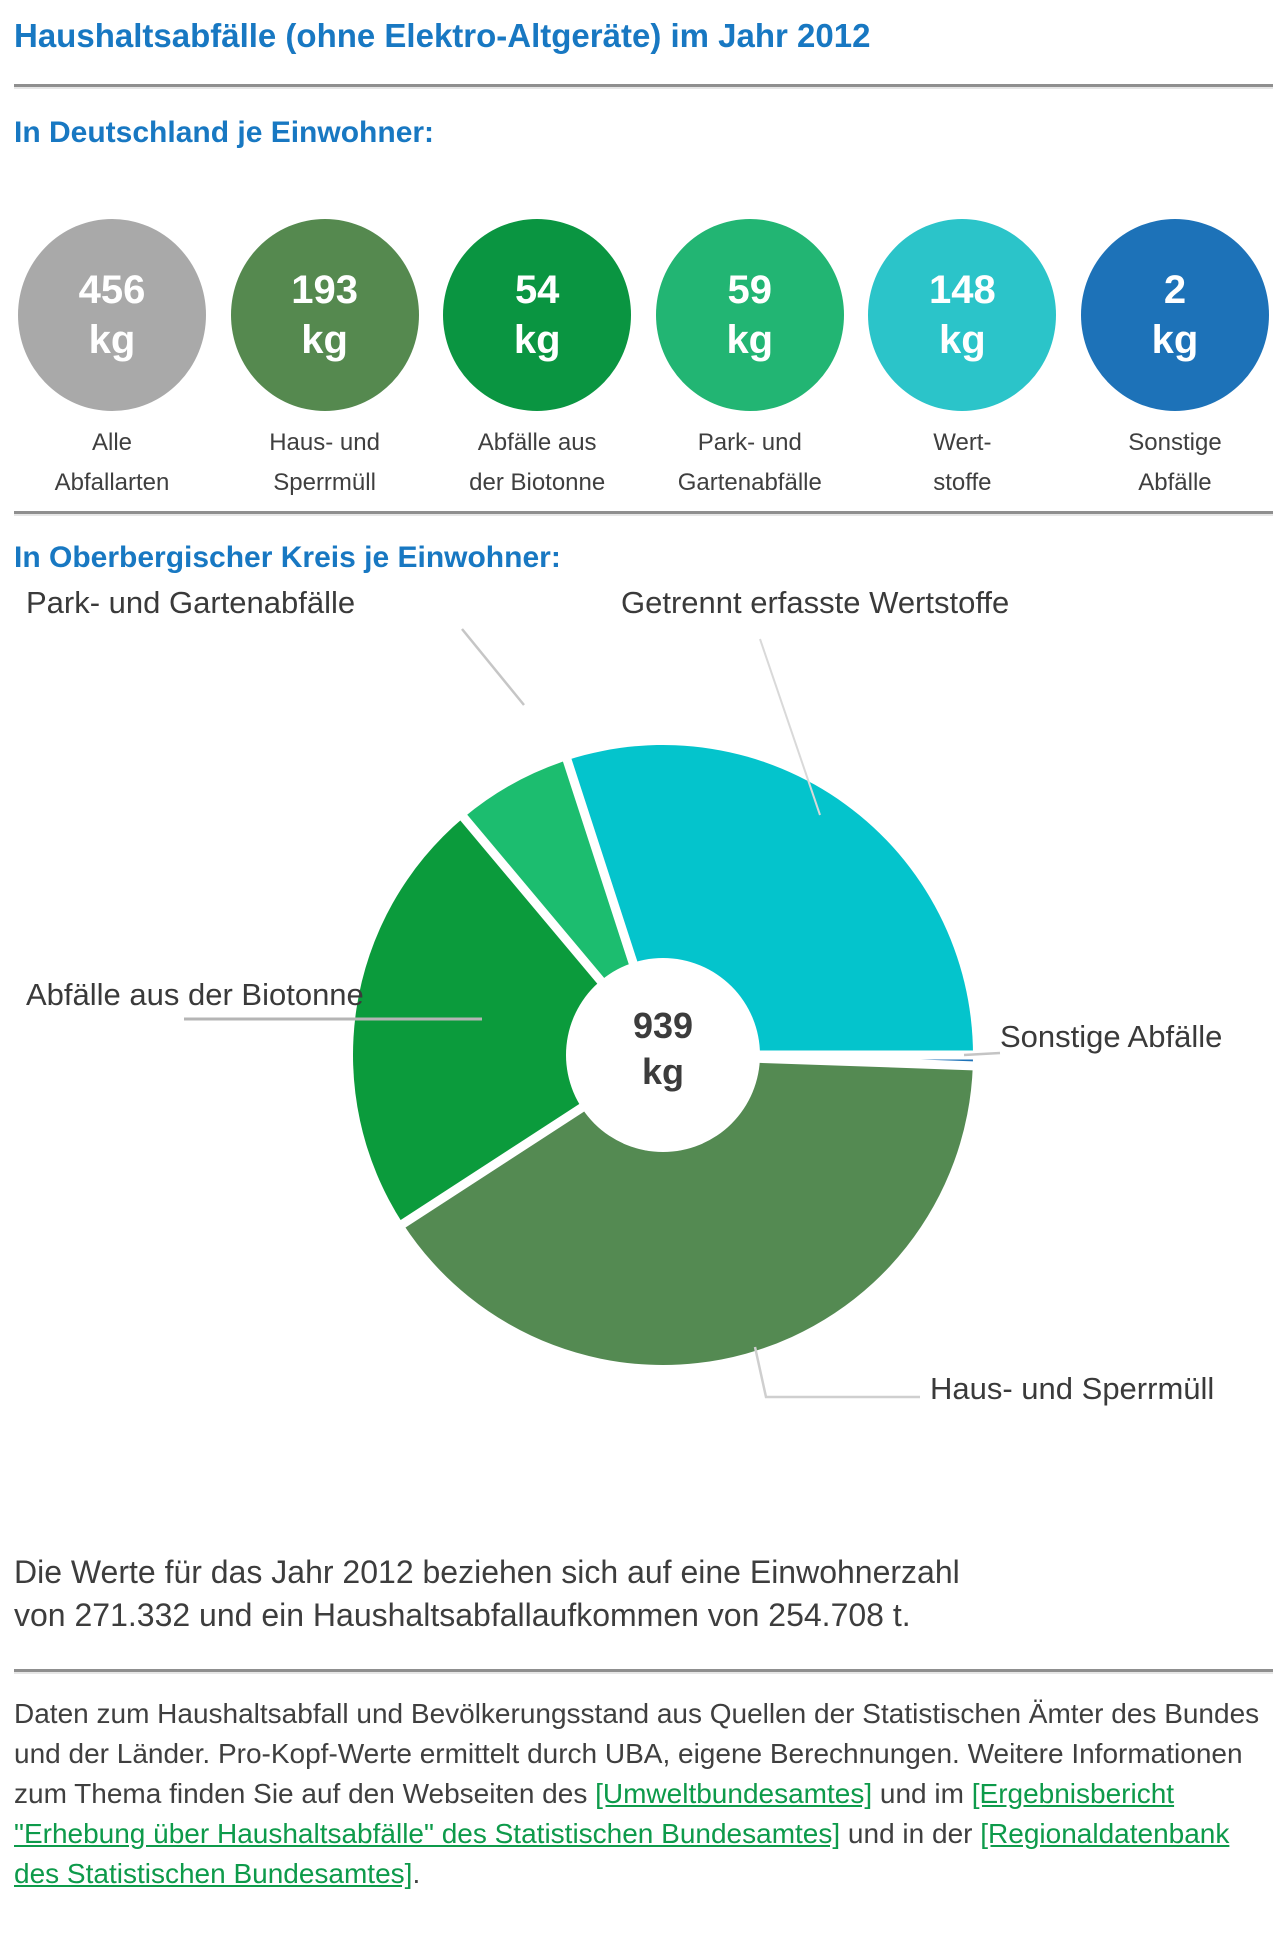  I want to click on slice-label-parkgarten: Park- und Gartenabfälle, so click(191, 602).